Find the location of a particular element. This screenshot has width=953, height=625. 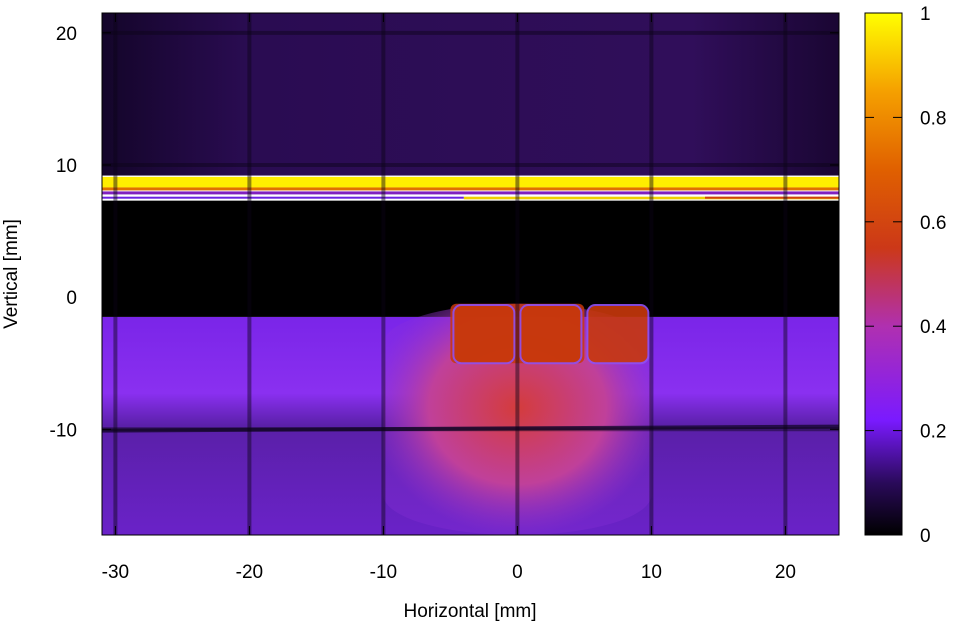

colorbar-gradient is located at coordinates (883, 274).